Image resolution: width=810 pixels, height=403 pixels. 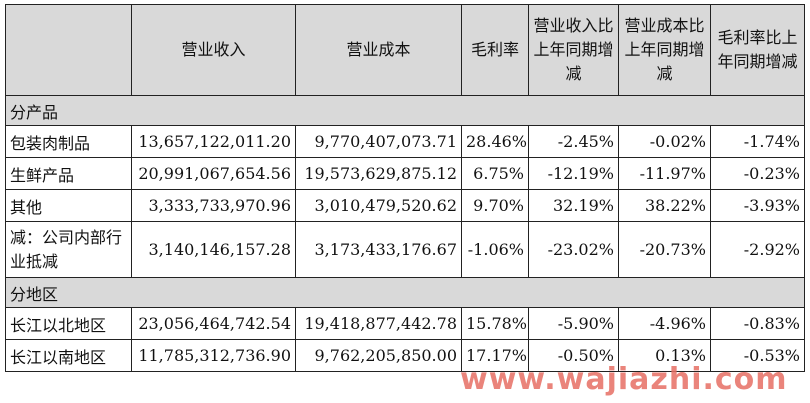 I want to click on cell-revenue-change: -23.02%, so click(x=573, y=249).